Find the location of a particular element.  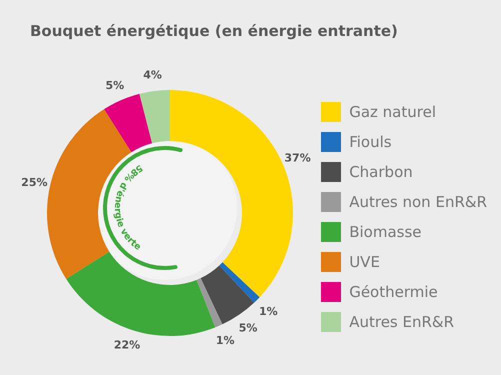

legend-label: Géothermie is located at coordinates (393, 292).